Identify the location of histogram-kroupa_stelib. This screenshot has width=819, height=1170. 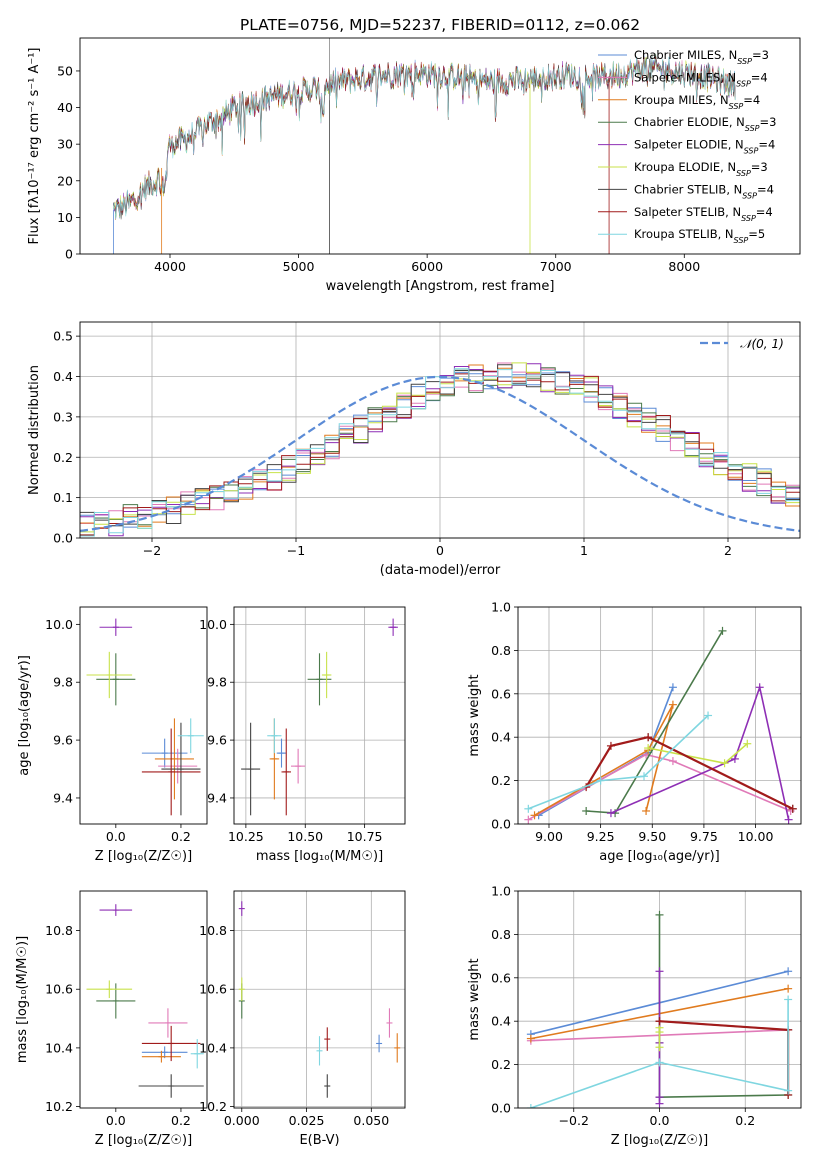
(440, 452).